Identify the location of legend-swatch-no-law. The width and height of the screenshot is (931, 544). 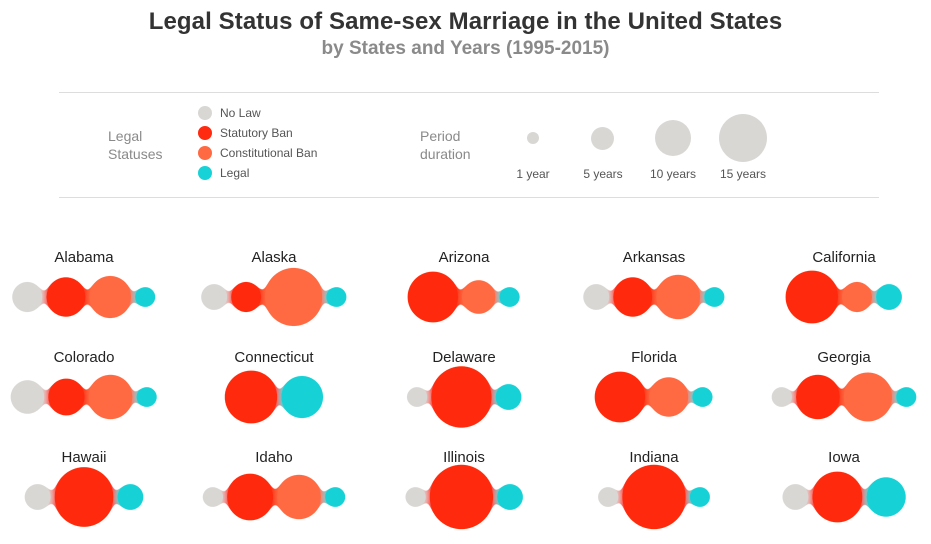
(205, 113).